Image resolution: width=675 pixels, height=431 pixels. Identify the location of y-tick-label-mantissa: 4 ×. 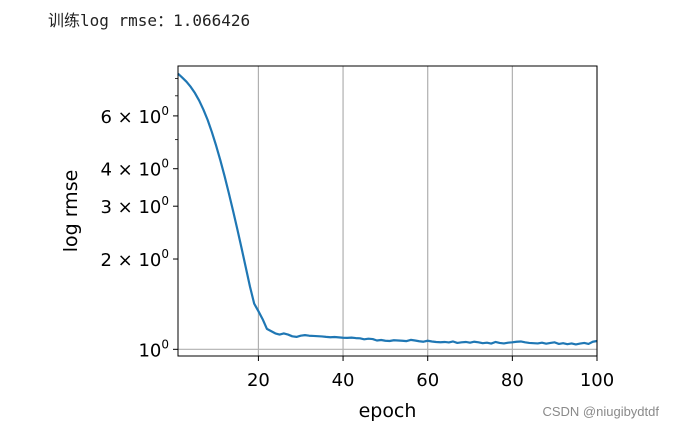
(119, 170).